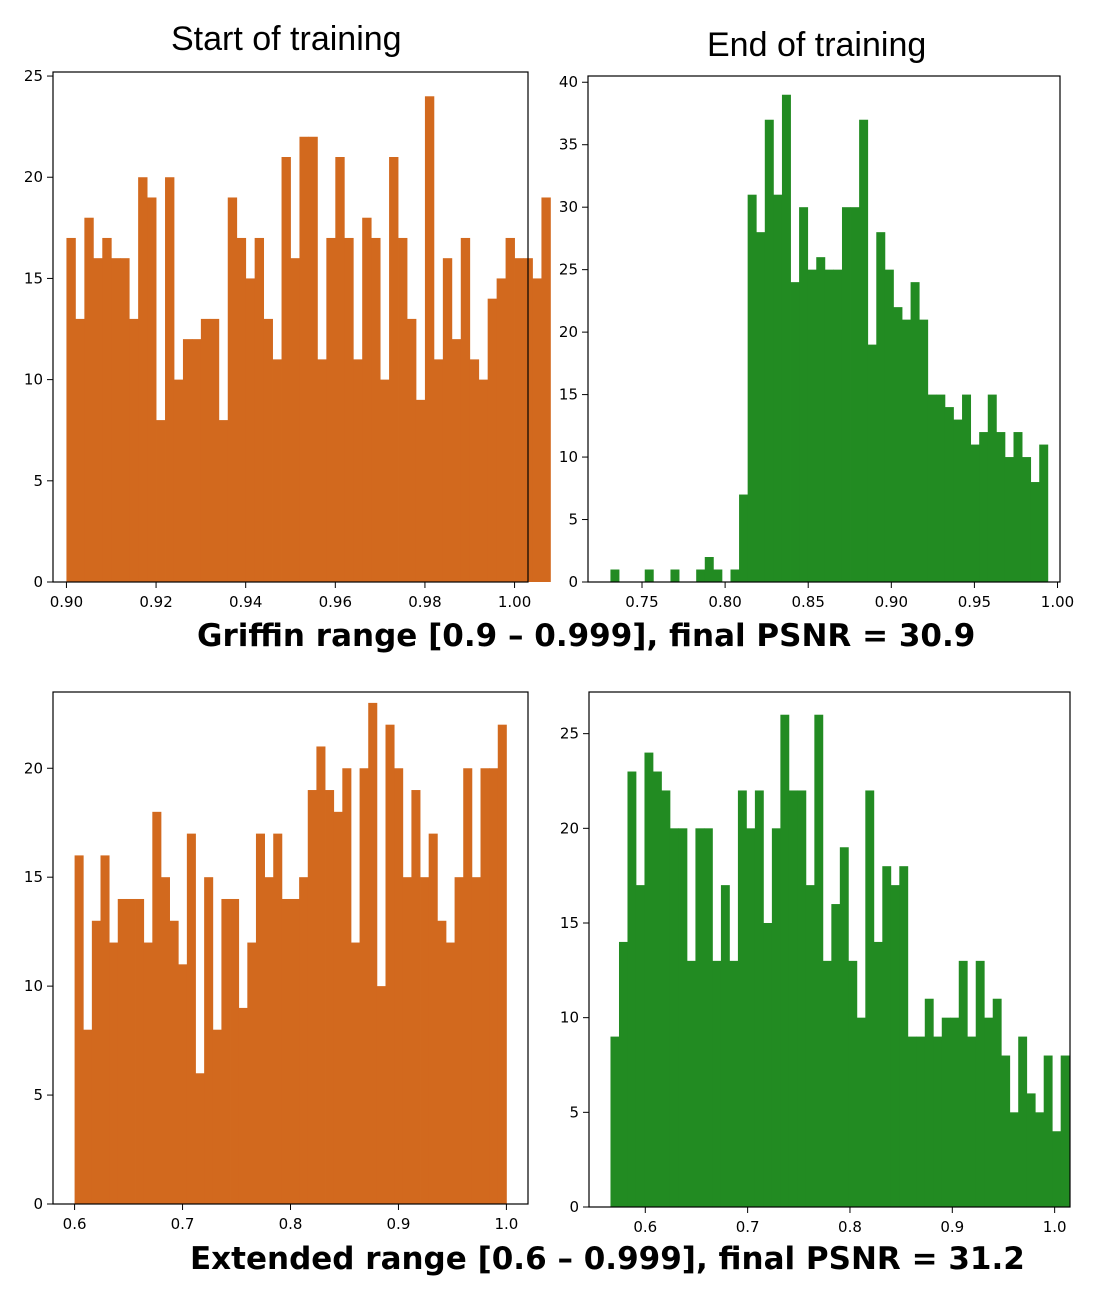  I want to click on x-tick-label: 1.00, so click(514, 602).